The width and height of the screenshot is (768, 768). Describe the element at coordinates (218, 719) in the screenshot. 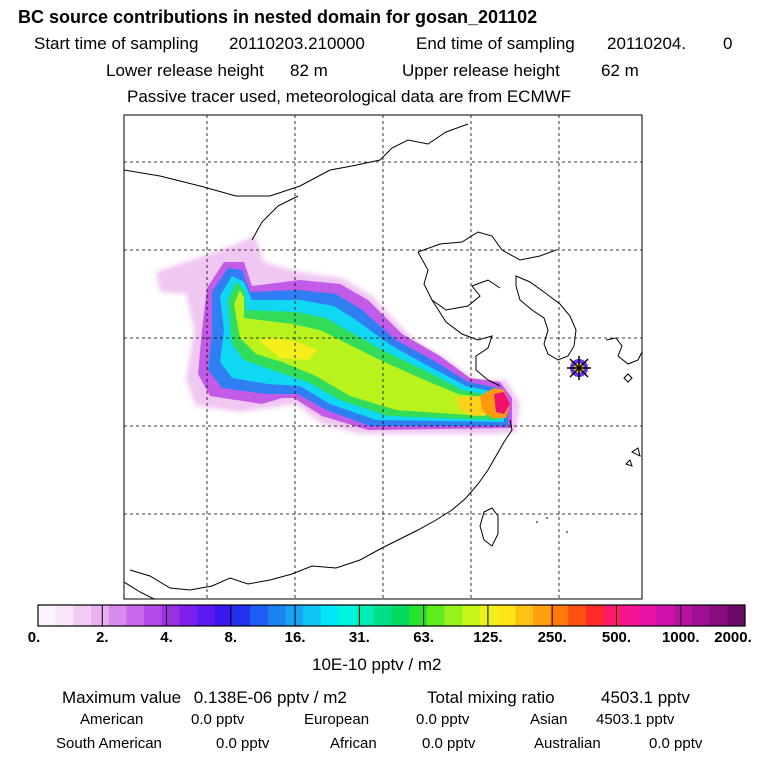

I see `region-american-value: 0.0 pptv` at that location.